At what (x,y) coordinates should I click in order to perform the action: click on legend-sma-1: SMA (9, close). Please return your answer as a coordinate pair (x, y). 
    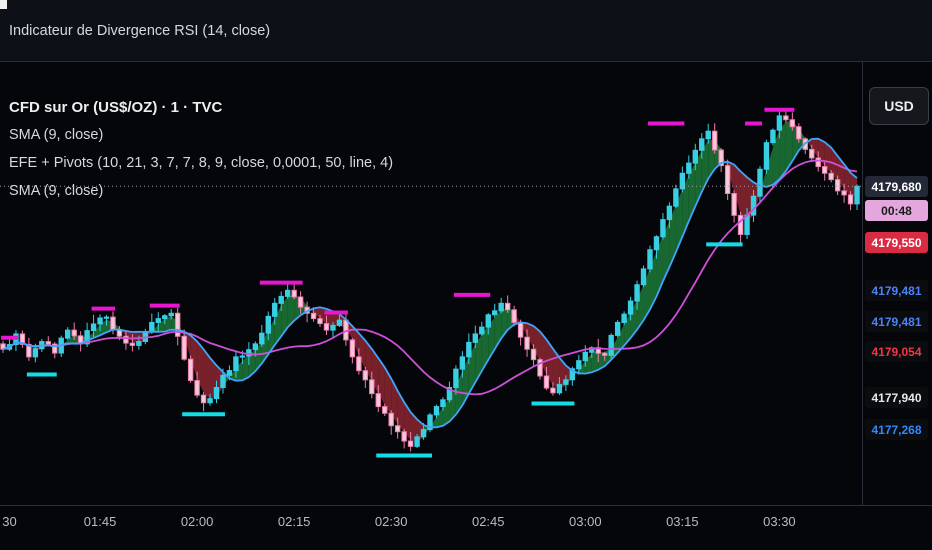
    Looking at the image, I should click on (56, 134).